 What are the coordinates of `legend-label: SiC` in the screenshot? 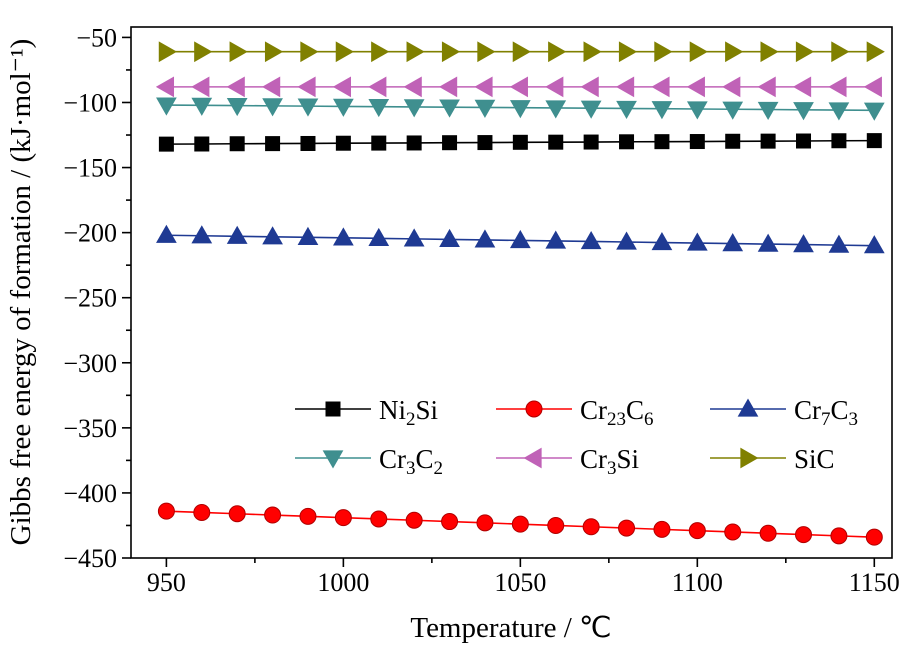 It's located at (814, 459).